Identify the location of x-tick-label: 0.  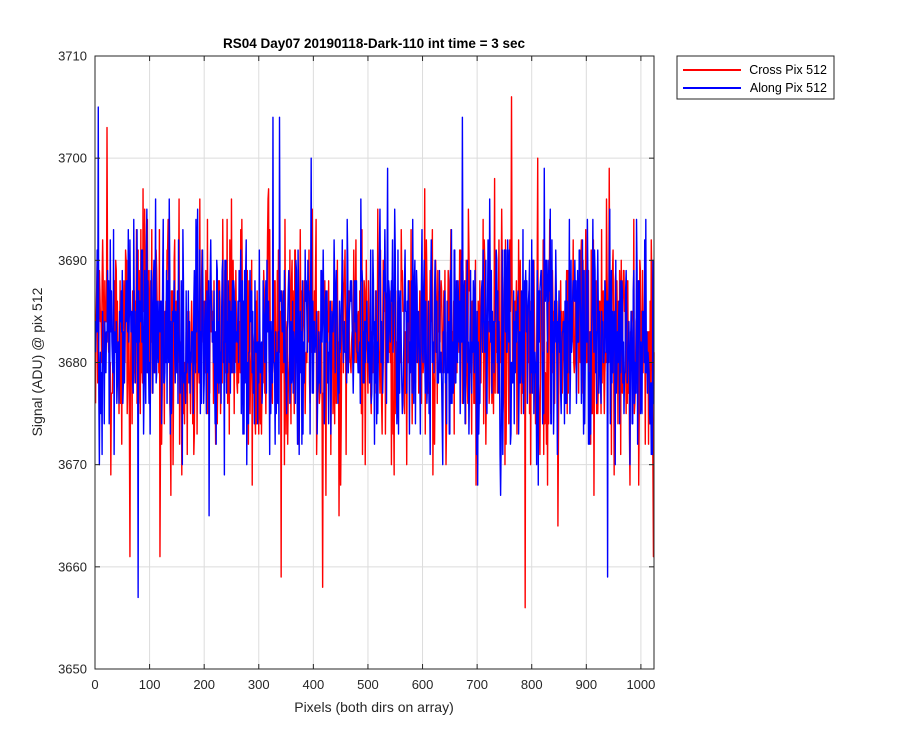
(94, 684).